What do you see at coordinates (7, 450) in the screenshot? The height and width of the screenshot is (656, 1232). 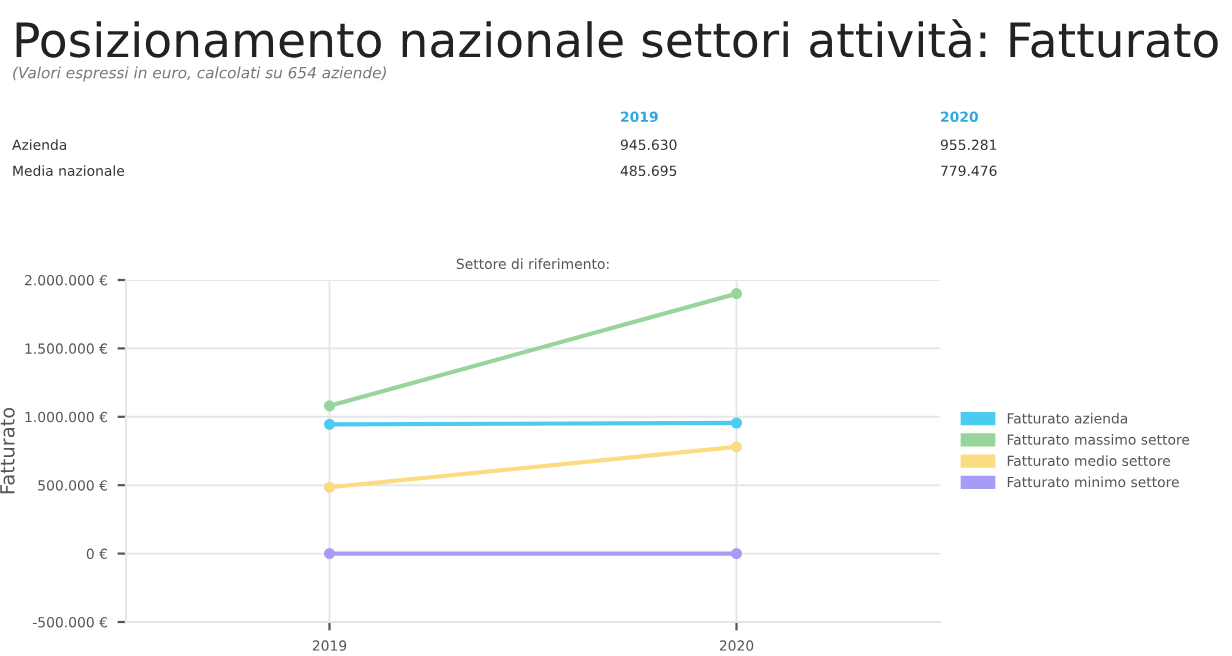 I see `y-axis-title: Fatturato` at bounding box center [7, 450].